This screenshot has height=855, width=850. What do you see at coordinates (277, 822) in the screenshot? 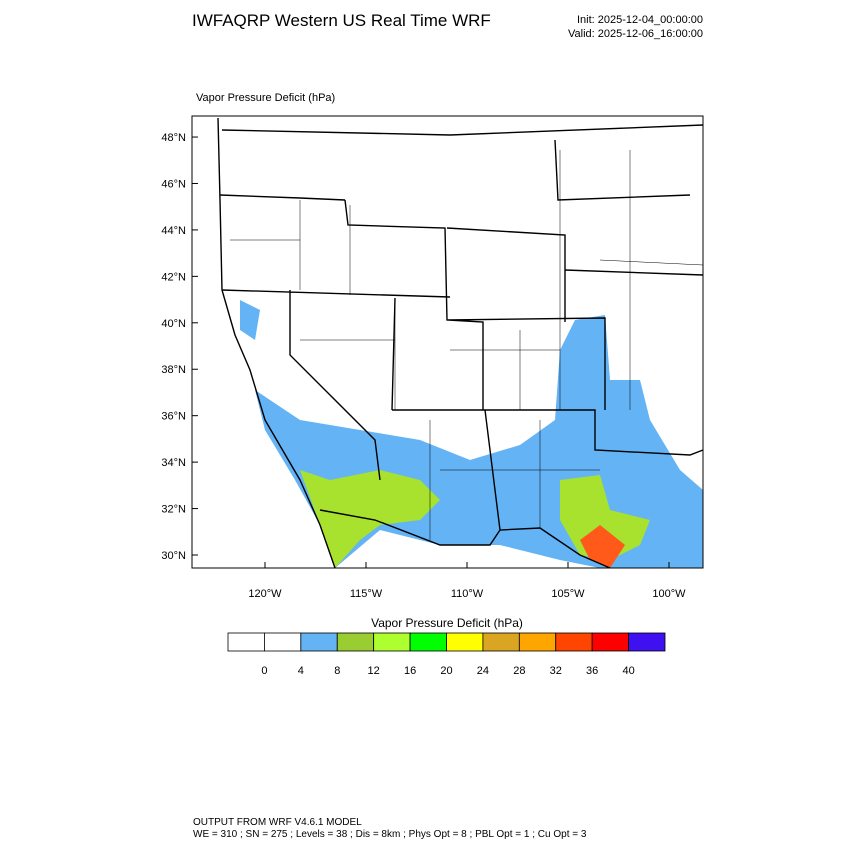
I see `footer-line: OUTPUT FROM WRF V4.6.1 MODEL` at bounding box center [277, 822].